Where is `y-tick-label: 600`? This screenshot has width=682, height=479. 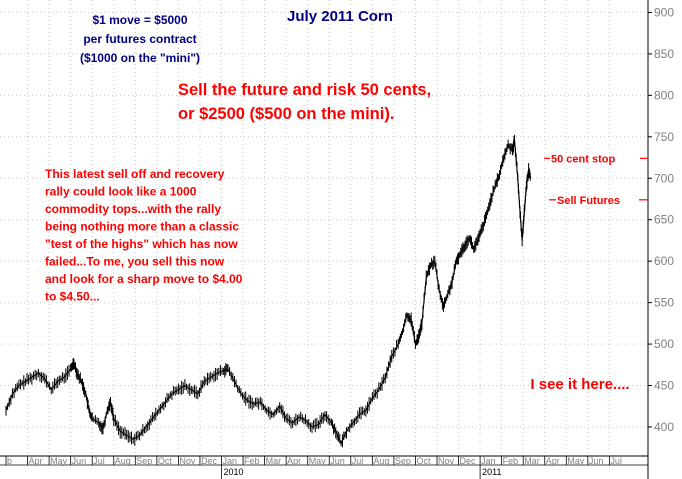
y-tick-label: 600 is located at coordinates (664, 261).